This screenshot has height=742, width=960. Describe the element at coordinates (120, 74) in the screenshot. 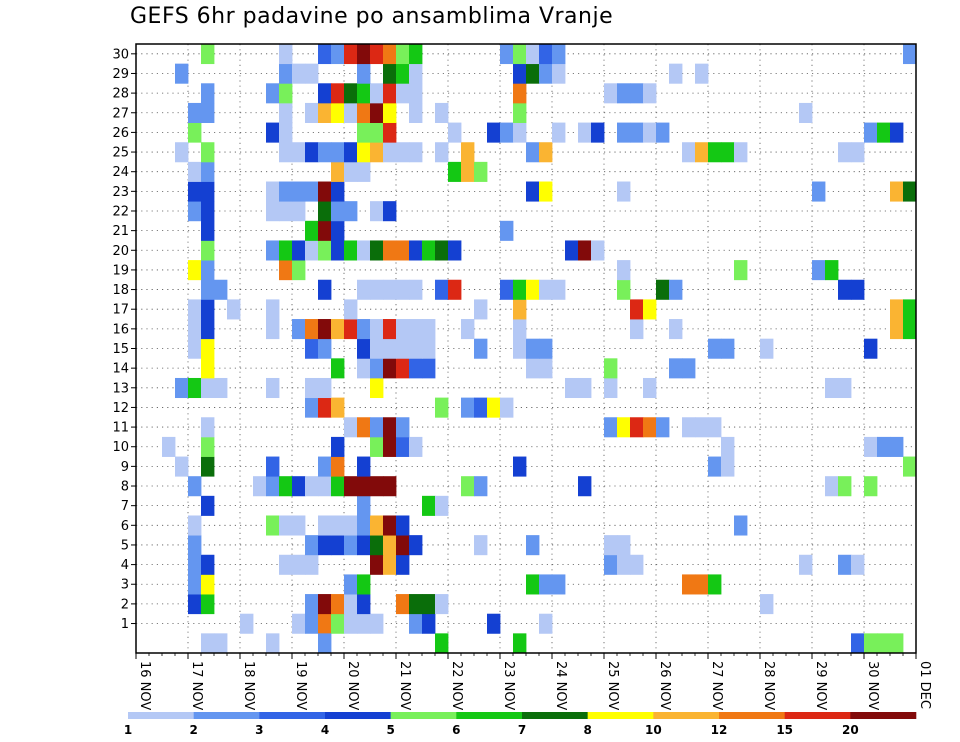

I see `y-tick-label: 29` at that location.